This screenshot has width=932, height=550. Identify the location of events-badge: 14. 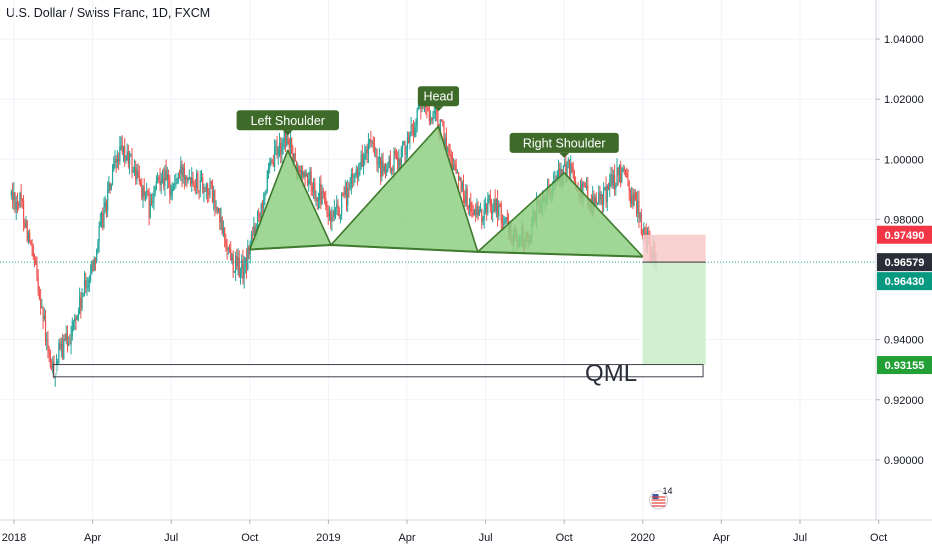
(661, 498).